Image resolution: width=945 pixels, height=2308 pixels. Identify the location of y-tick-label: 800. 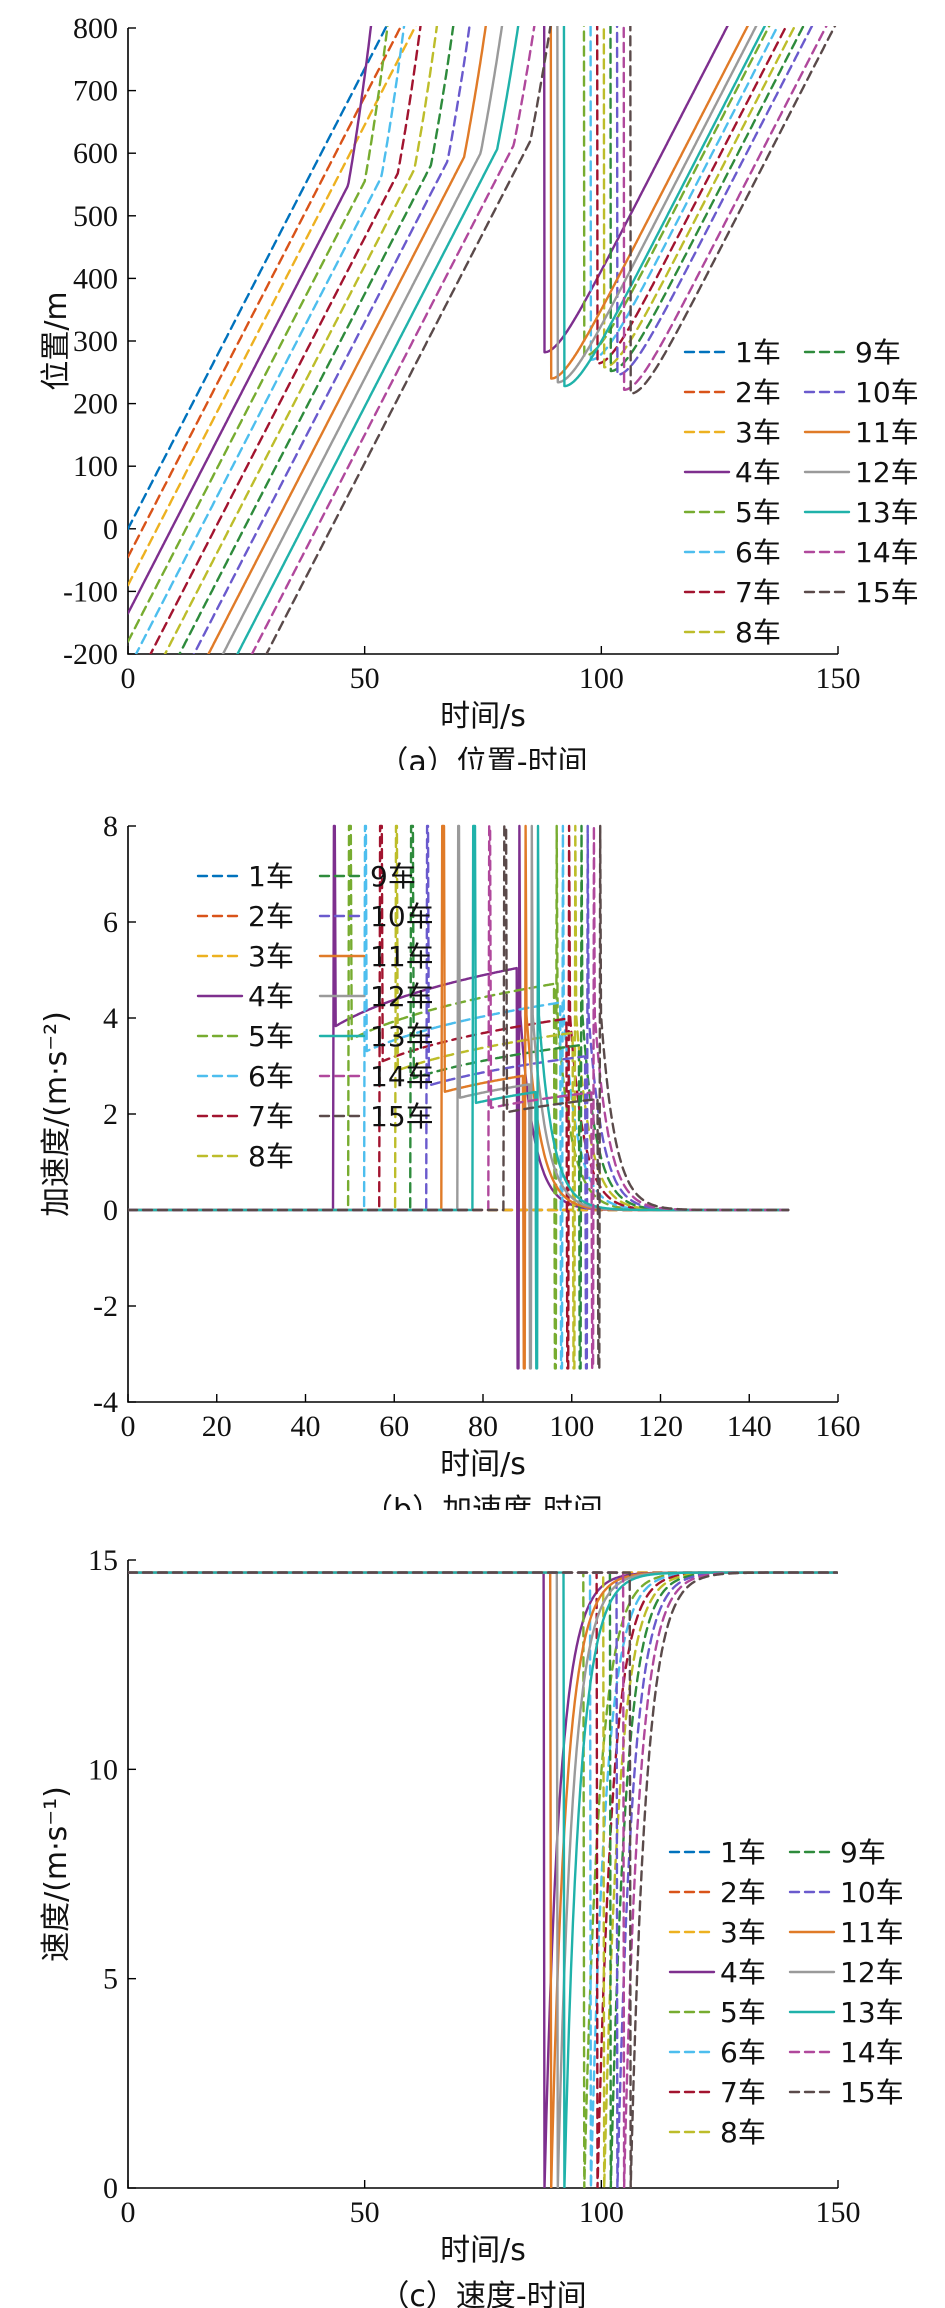
(95, 28).